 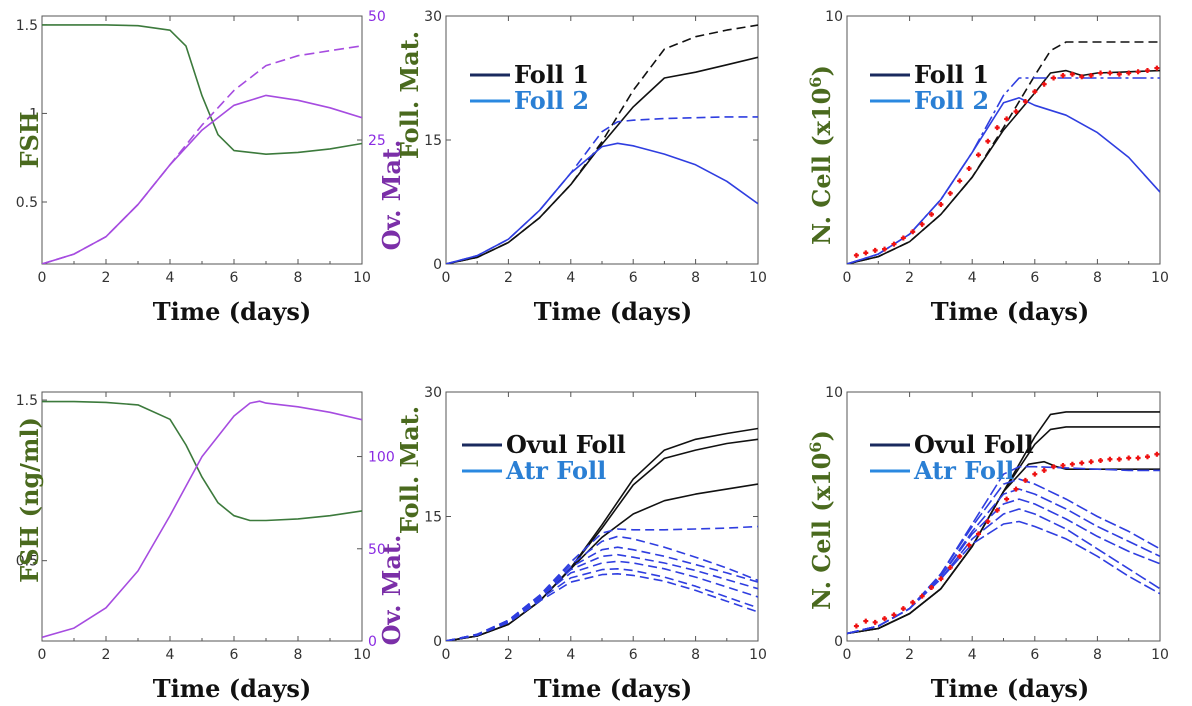 I want to click on y-tick-label: 1, so click(x=33, y=114).